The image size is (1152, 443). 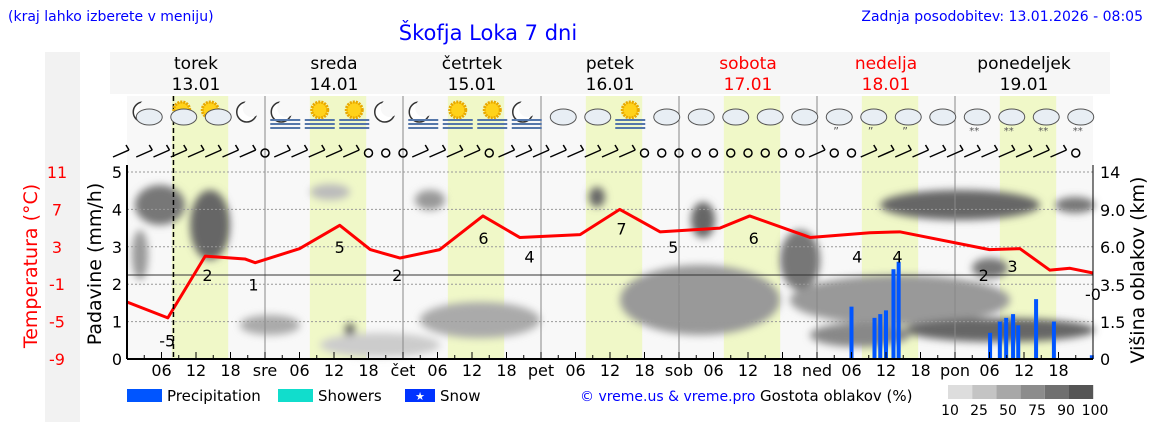 I want to click on day-date: 16.01, so click(x=610, y=85).